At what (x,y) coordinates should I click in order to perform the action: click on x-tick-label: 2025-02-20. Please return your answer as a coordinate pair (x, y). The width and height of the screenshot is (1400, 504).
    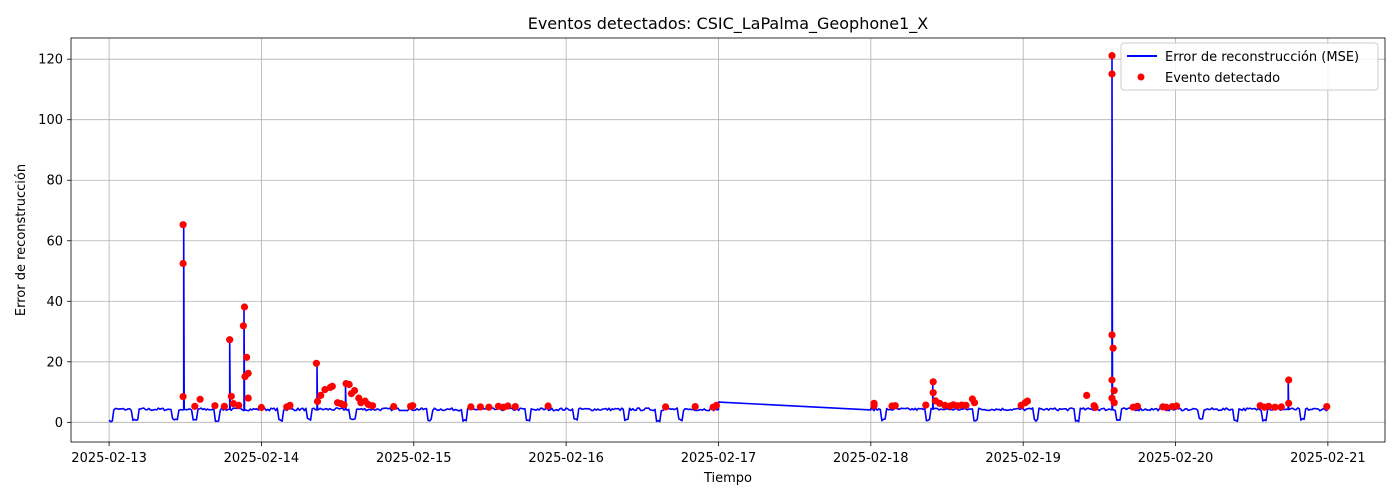
    Looking at the image, I should click on (1176, 458).